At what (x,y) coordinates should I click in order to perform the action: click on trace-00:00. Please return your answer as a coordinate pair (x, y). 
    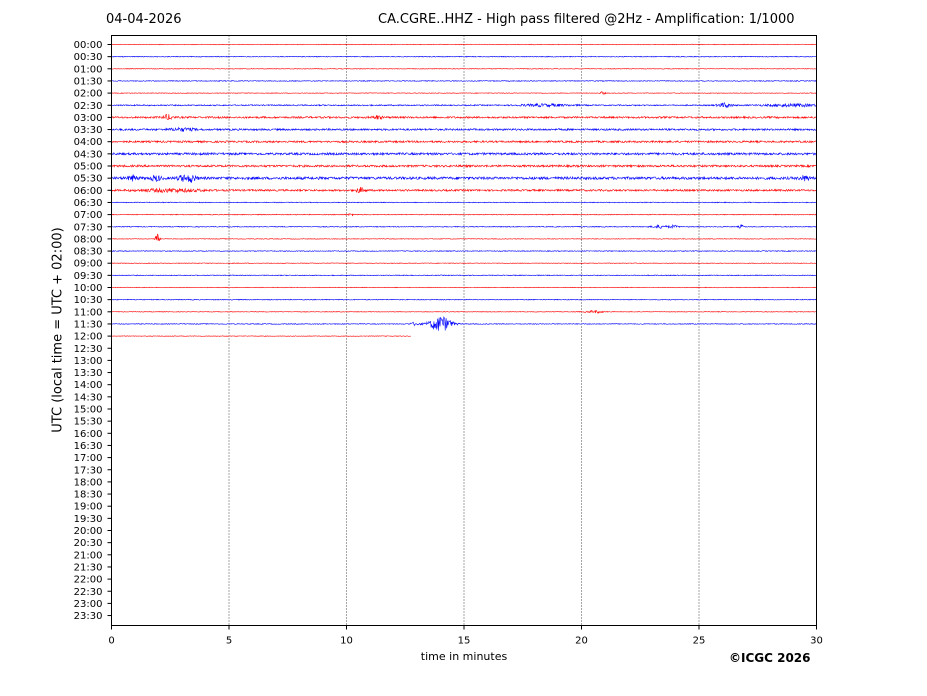
    Looking at the image, I should click on (464, 44).